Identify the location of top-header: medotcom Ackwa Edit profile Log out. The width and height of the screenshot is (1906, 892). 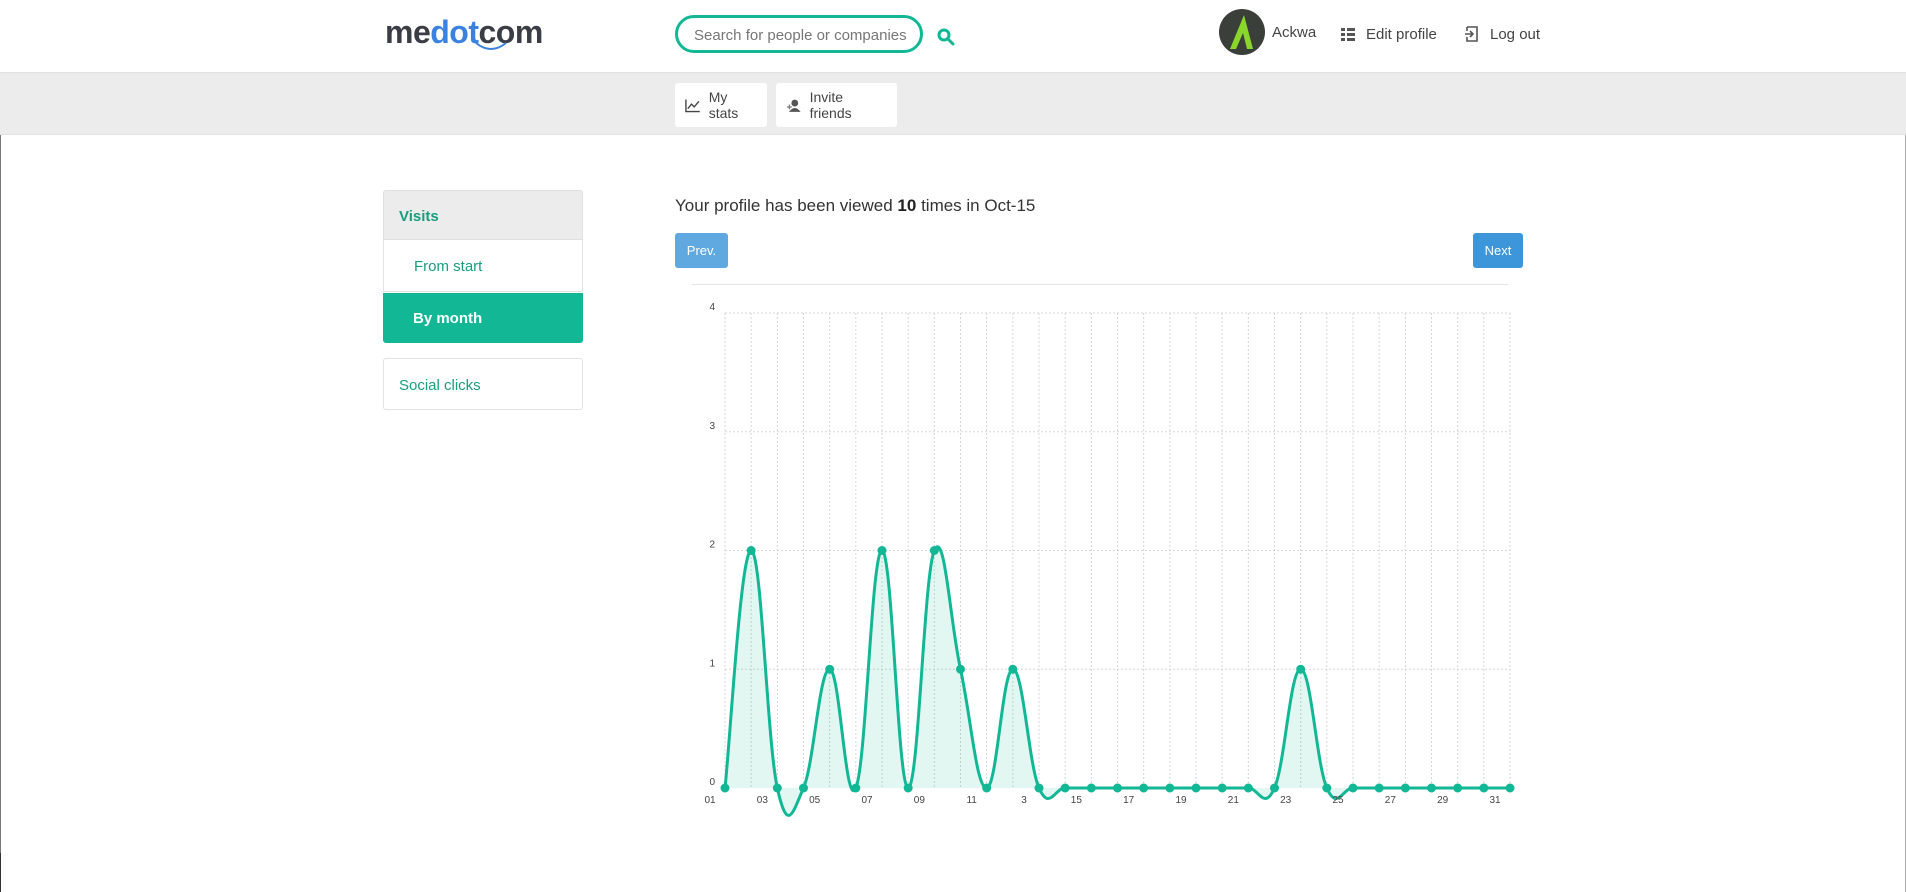
(953, 36).